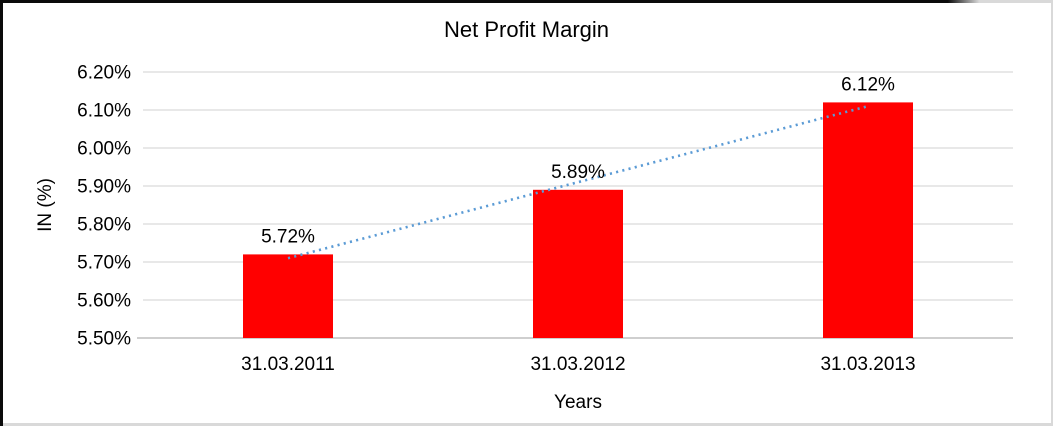 The height and width of the screenshot is (426, 1053). Describe the element at coordinates (104, 187) in the screenshot. I see `y-tick-label: 5.90%` at that location.